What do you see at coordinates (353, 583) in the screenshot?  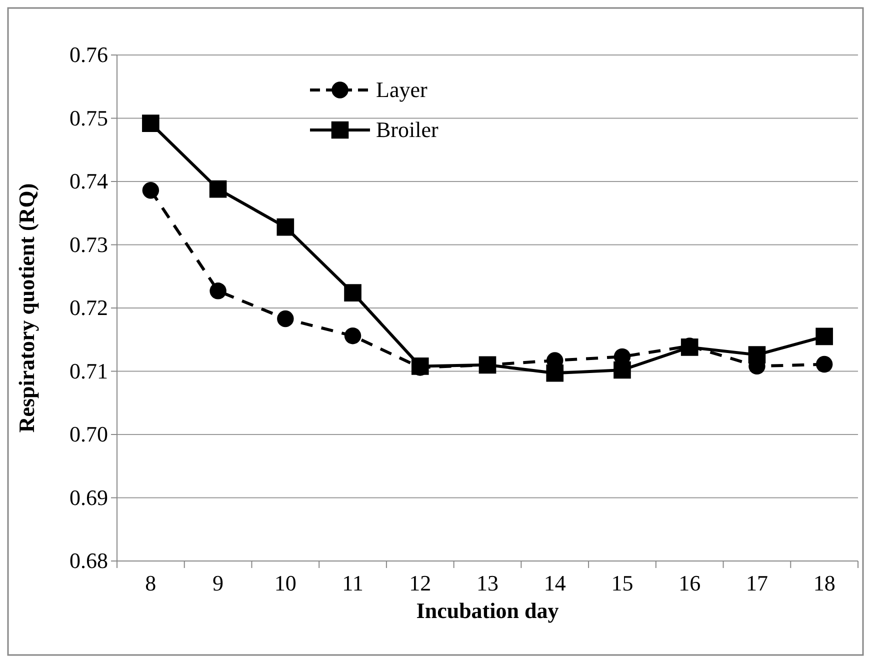 I see `x-tick-label: 11` at bounding box center [353, 583].